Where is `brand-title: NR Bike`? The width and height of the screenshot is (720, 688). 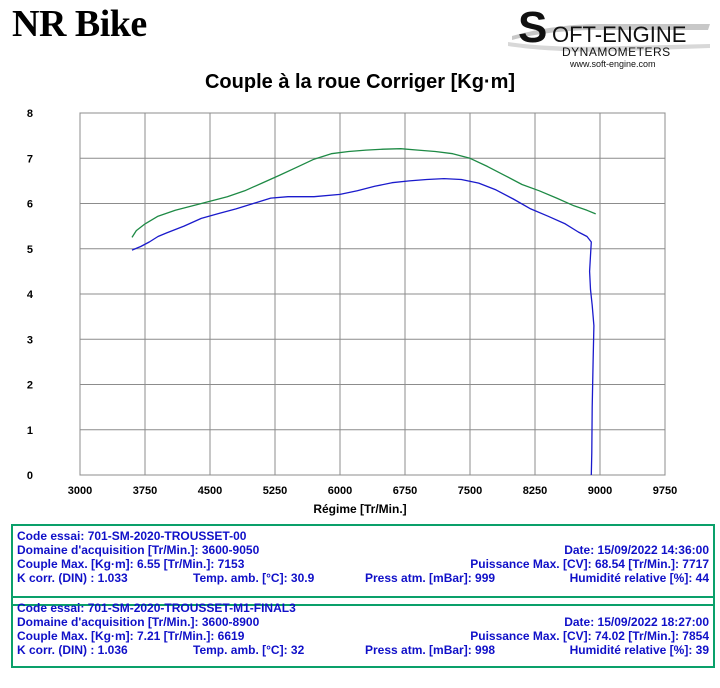
brand-title: NR Bike is located at coordinates (79, 24).